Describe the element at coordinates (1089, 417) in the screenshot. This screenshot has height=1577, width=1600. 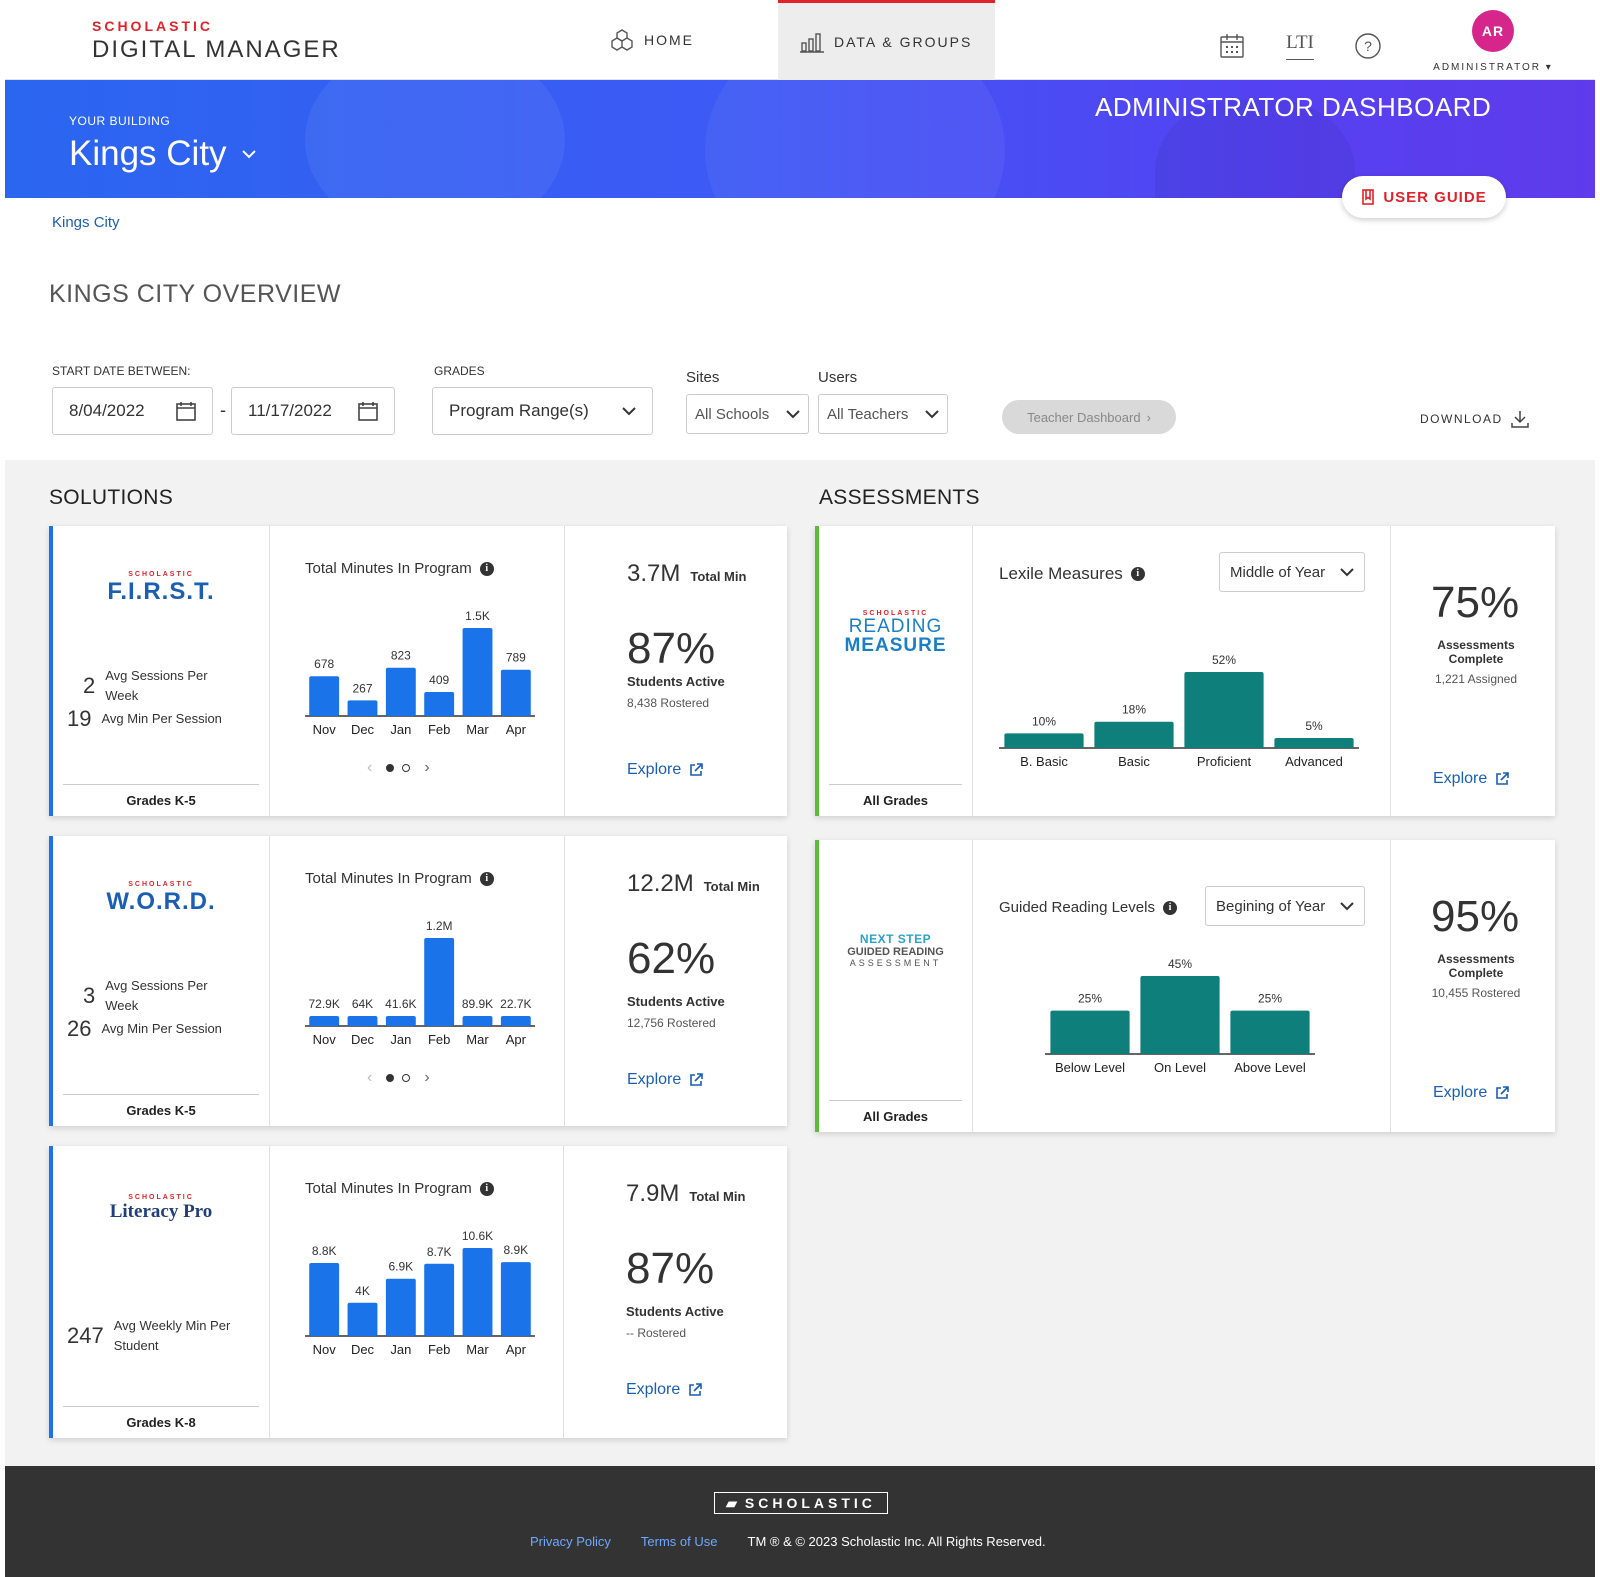
I see `teacher-dashboard-button: Teacher Dashboard ›` at that location.